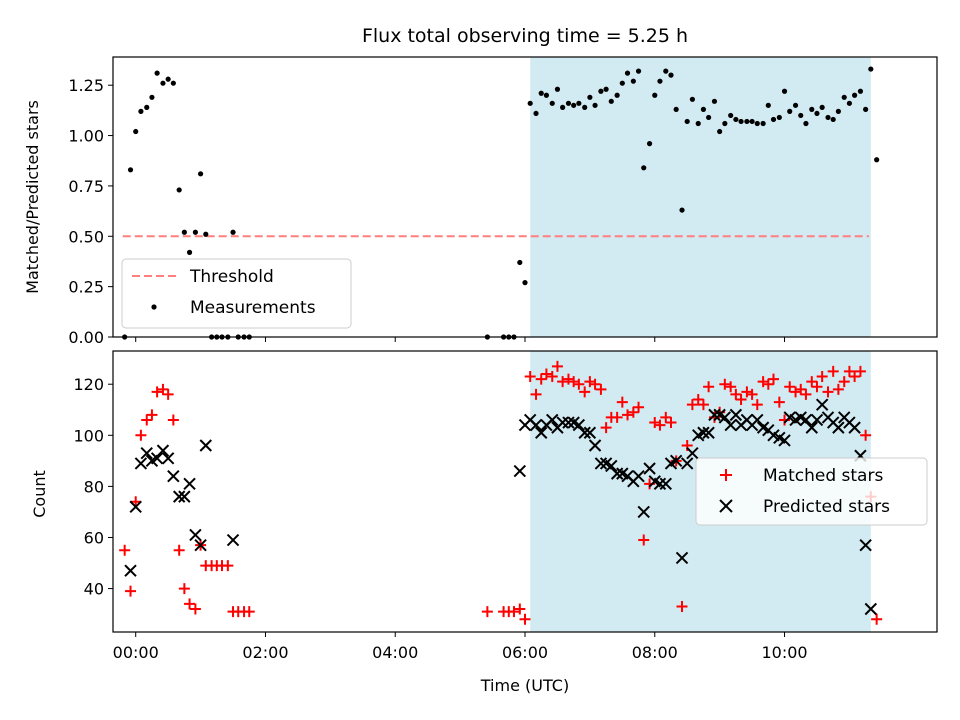  I want to click on bottom-y-ticks: 40 60 80 100 120, so click(93, 487).